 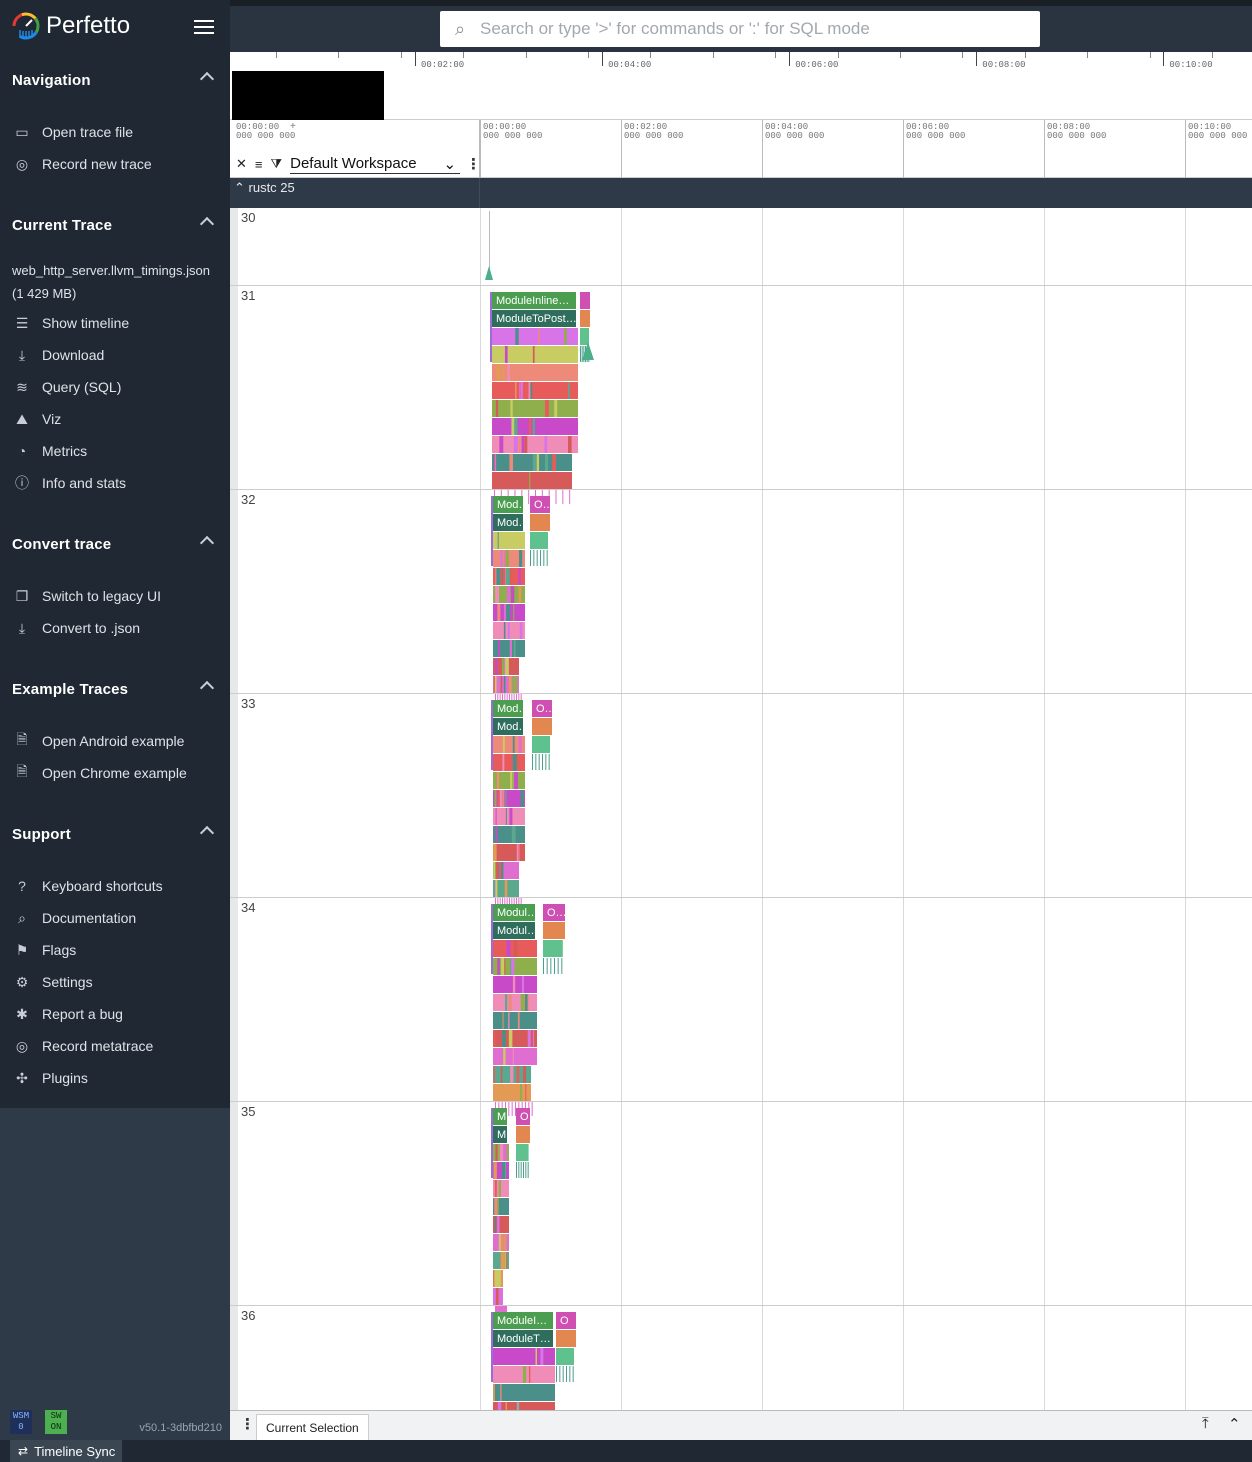 I want to click on thread-track: 35, so click(x=741, y=1204).